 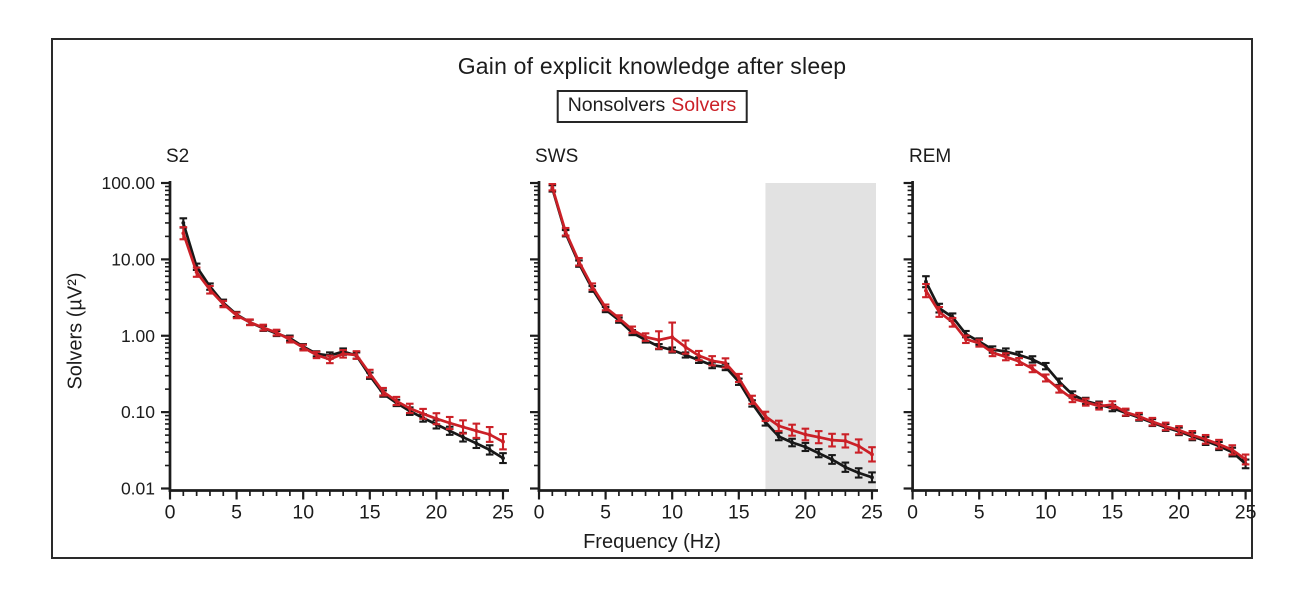 I want to click on panel-label-sws: SWS, so click(x=557, y=156).